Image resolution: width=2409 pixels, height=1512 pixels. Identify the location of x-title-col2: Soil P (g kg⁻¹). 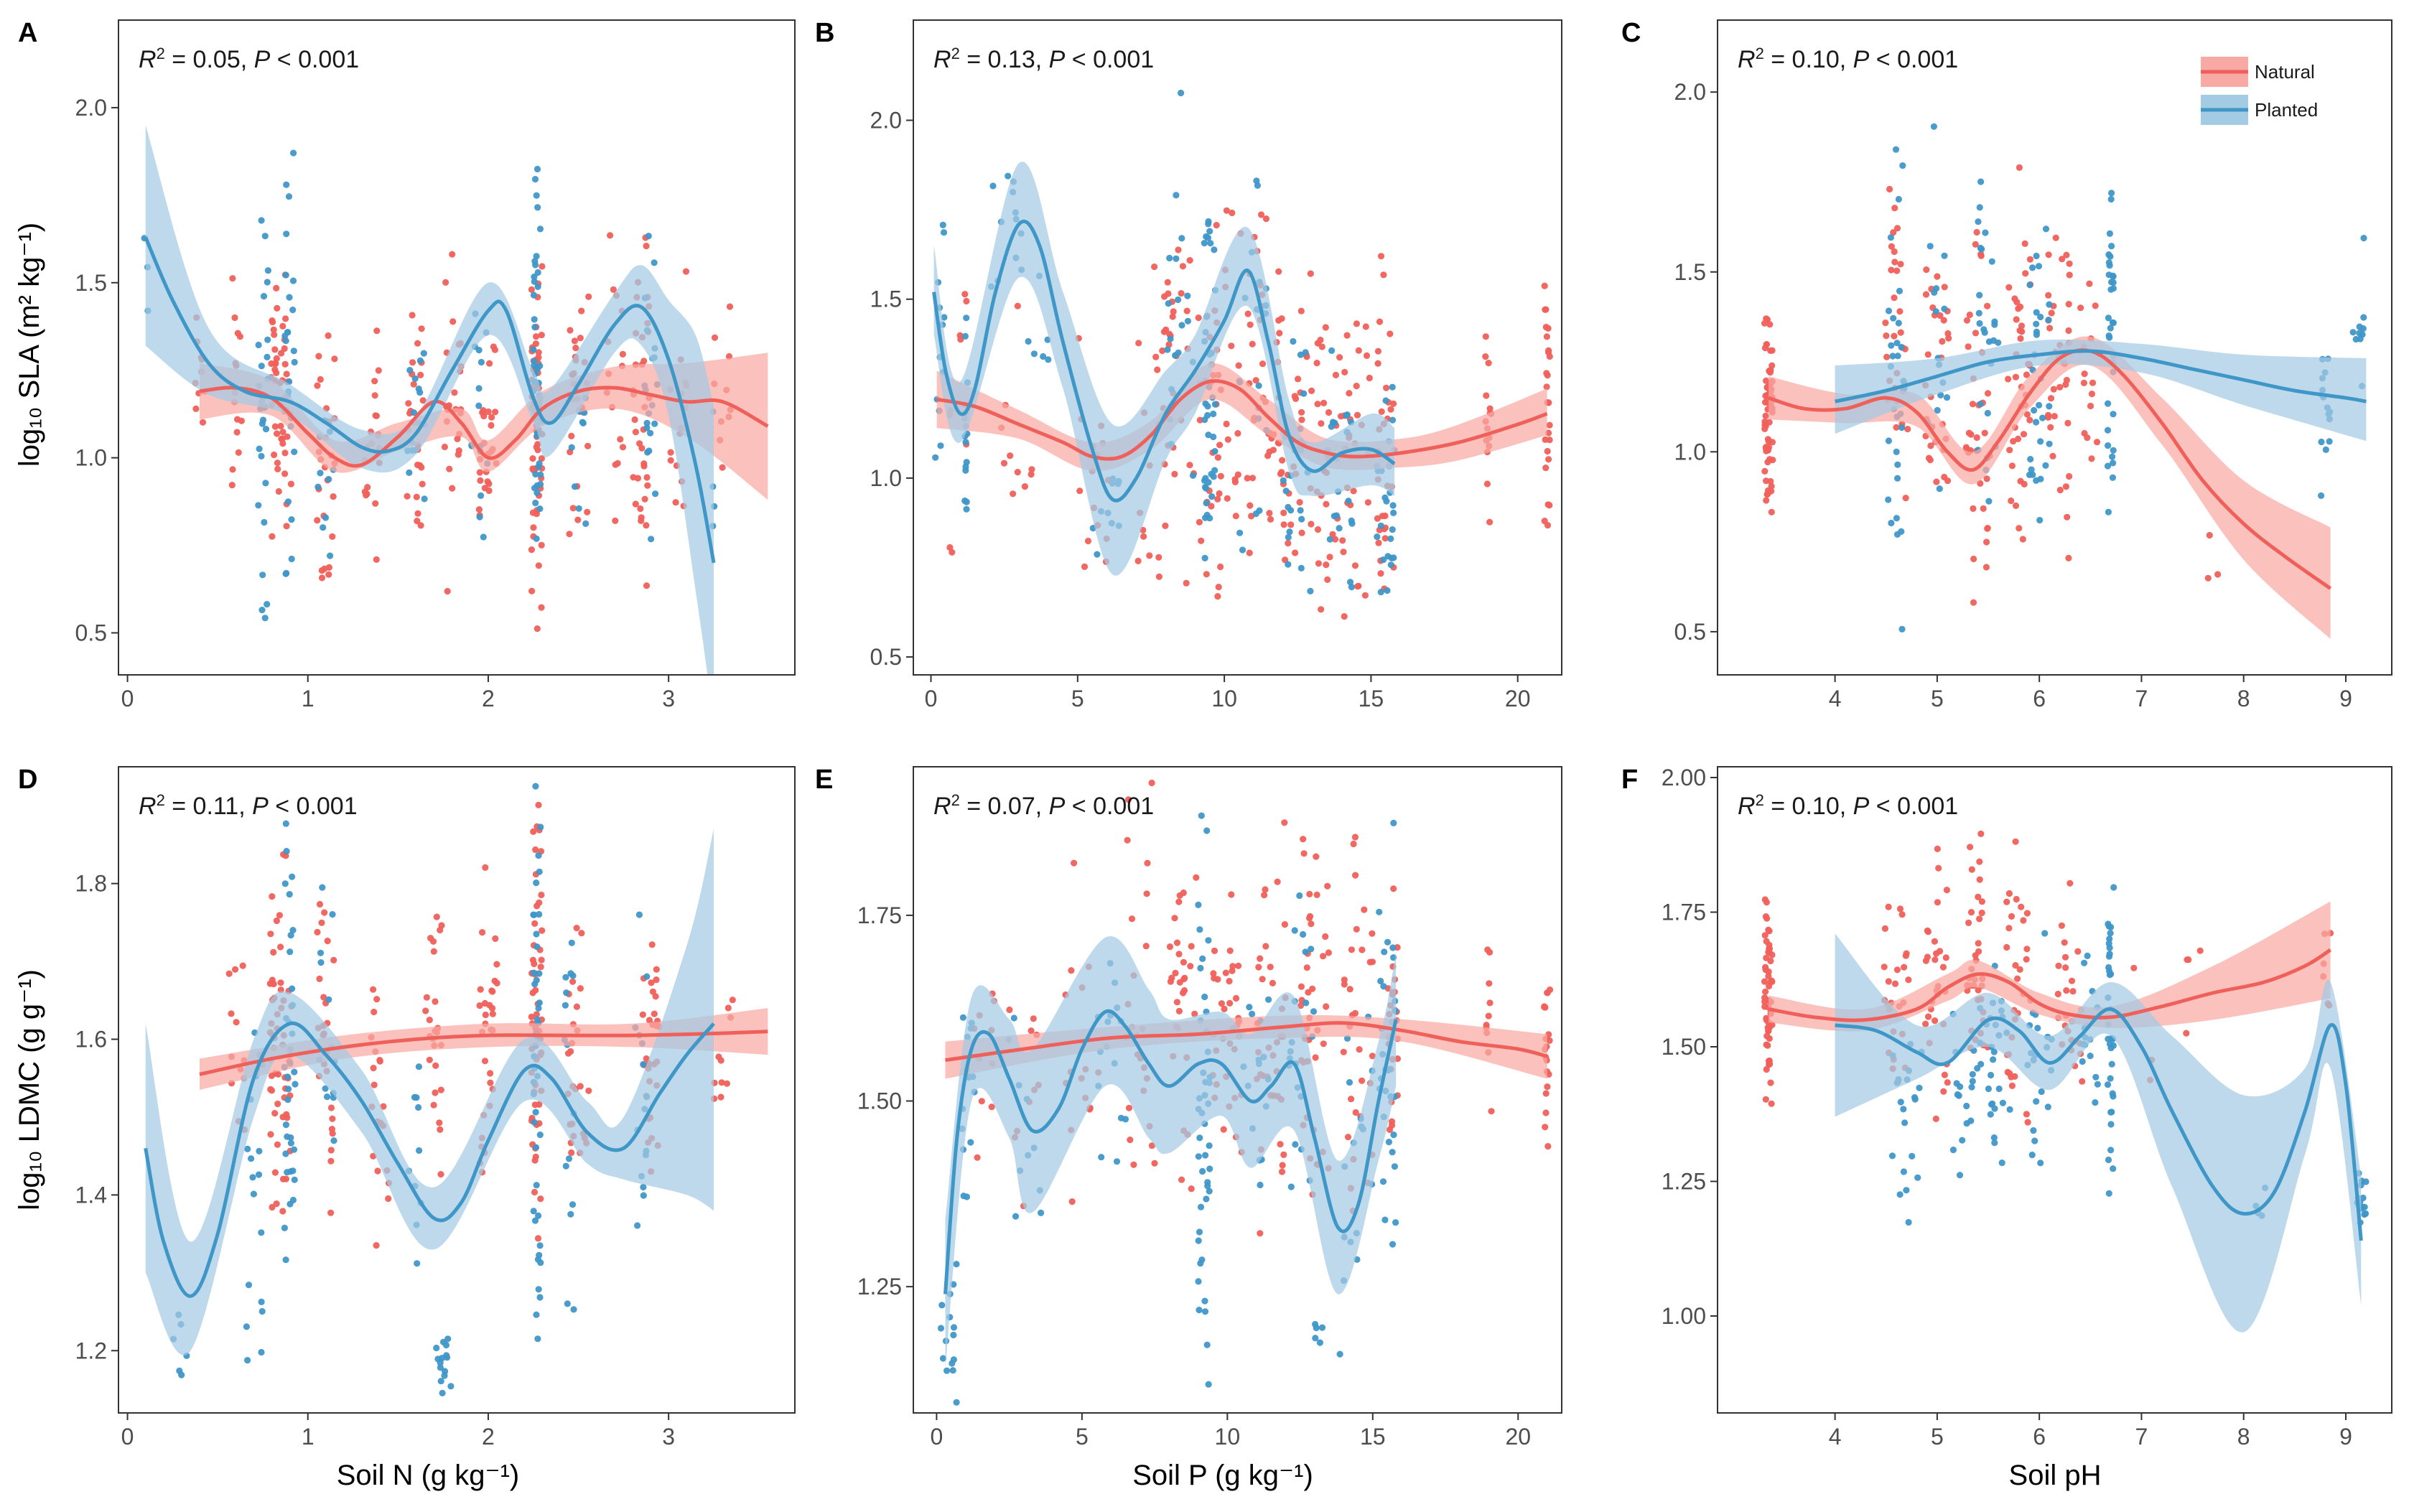
(1222, 1475).